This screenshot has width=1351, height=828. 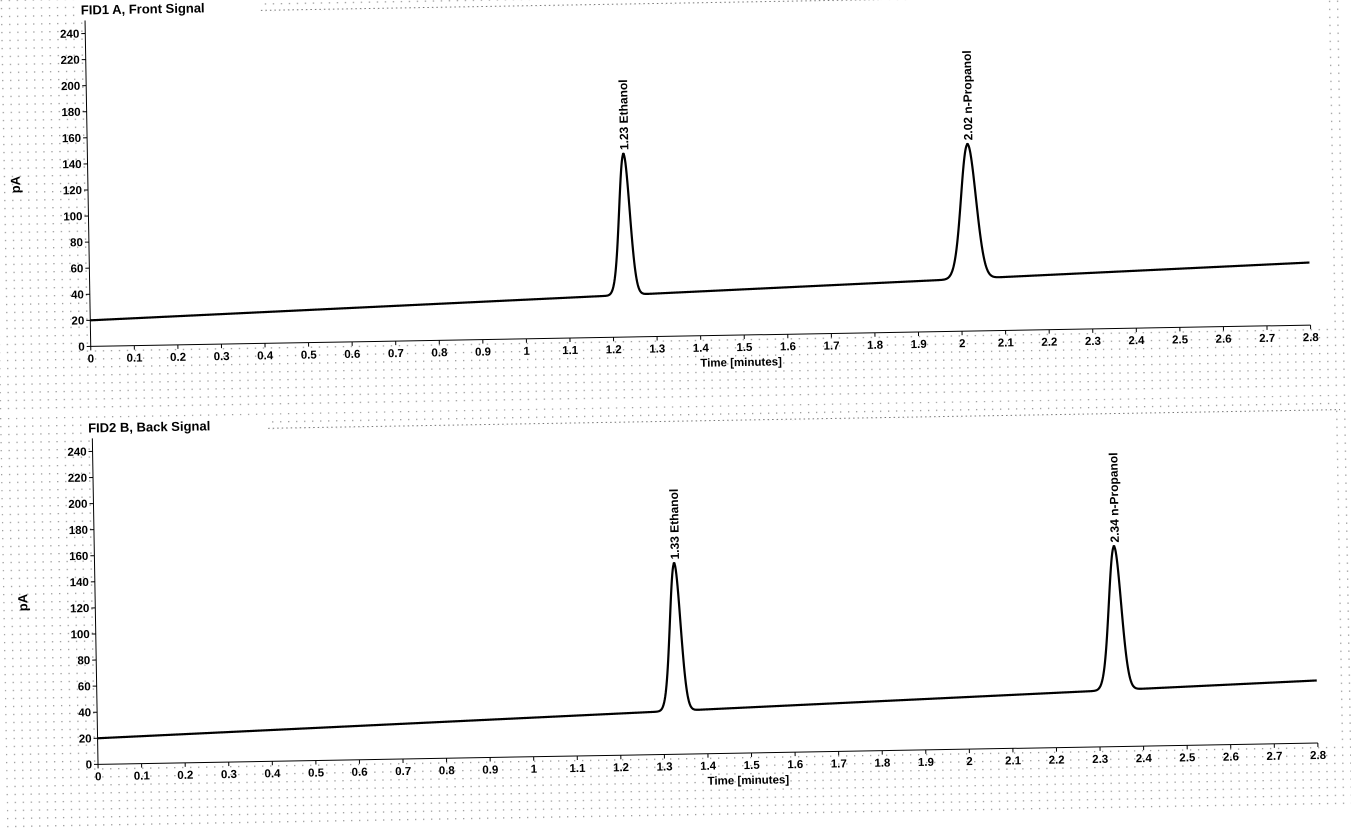 What do you see at coordinates (1224, 339) in the screenshot?
I see `x-tick-label: 2.6` at bounding box center [1224, 339].